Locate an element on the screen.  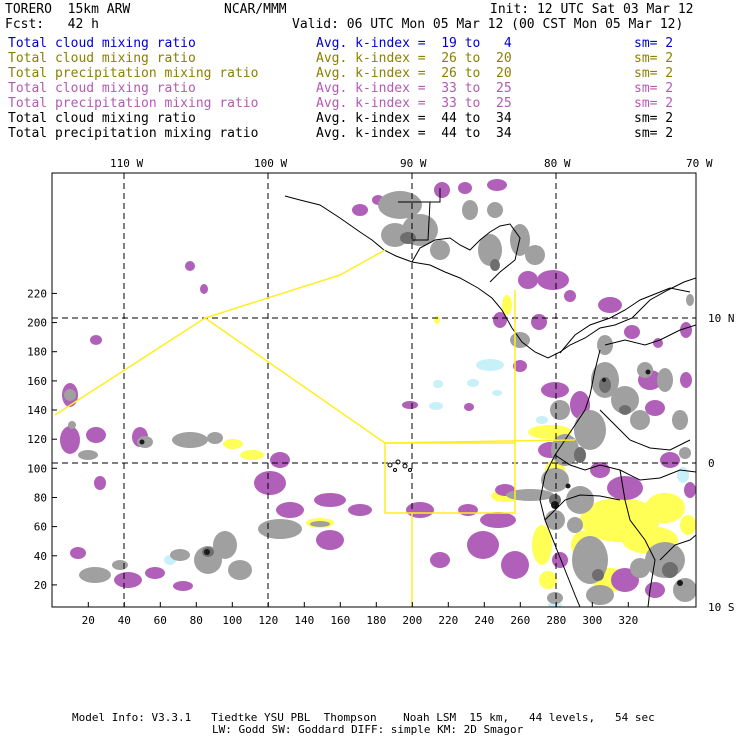
y-tick-labels: 20 40 60 80 100 120 140 160 180 200 220 is located at coordinates (37, 439).